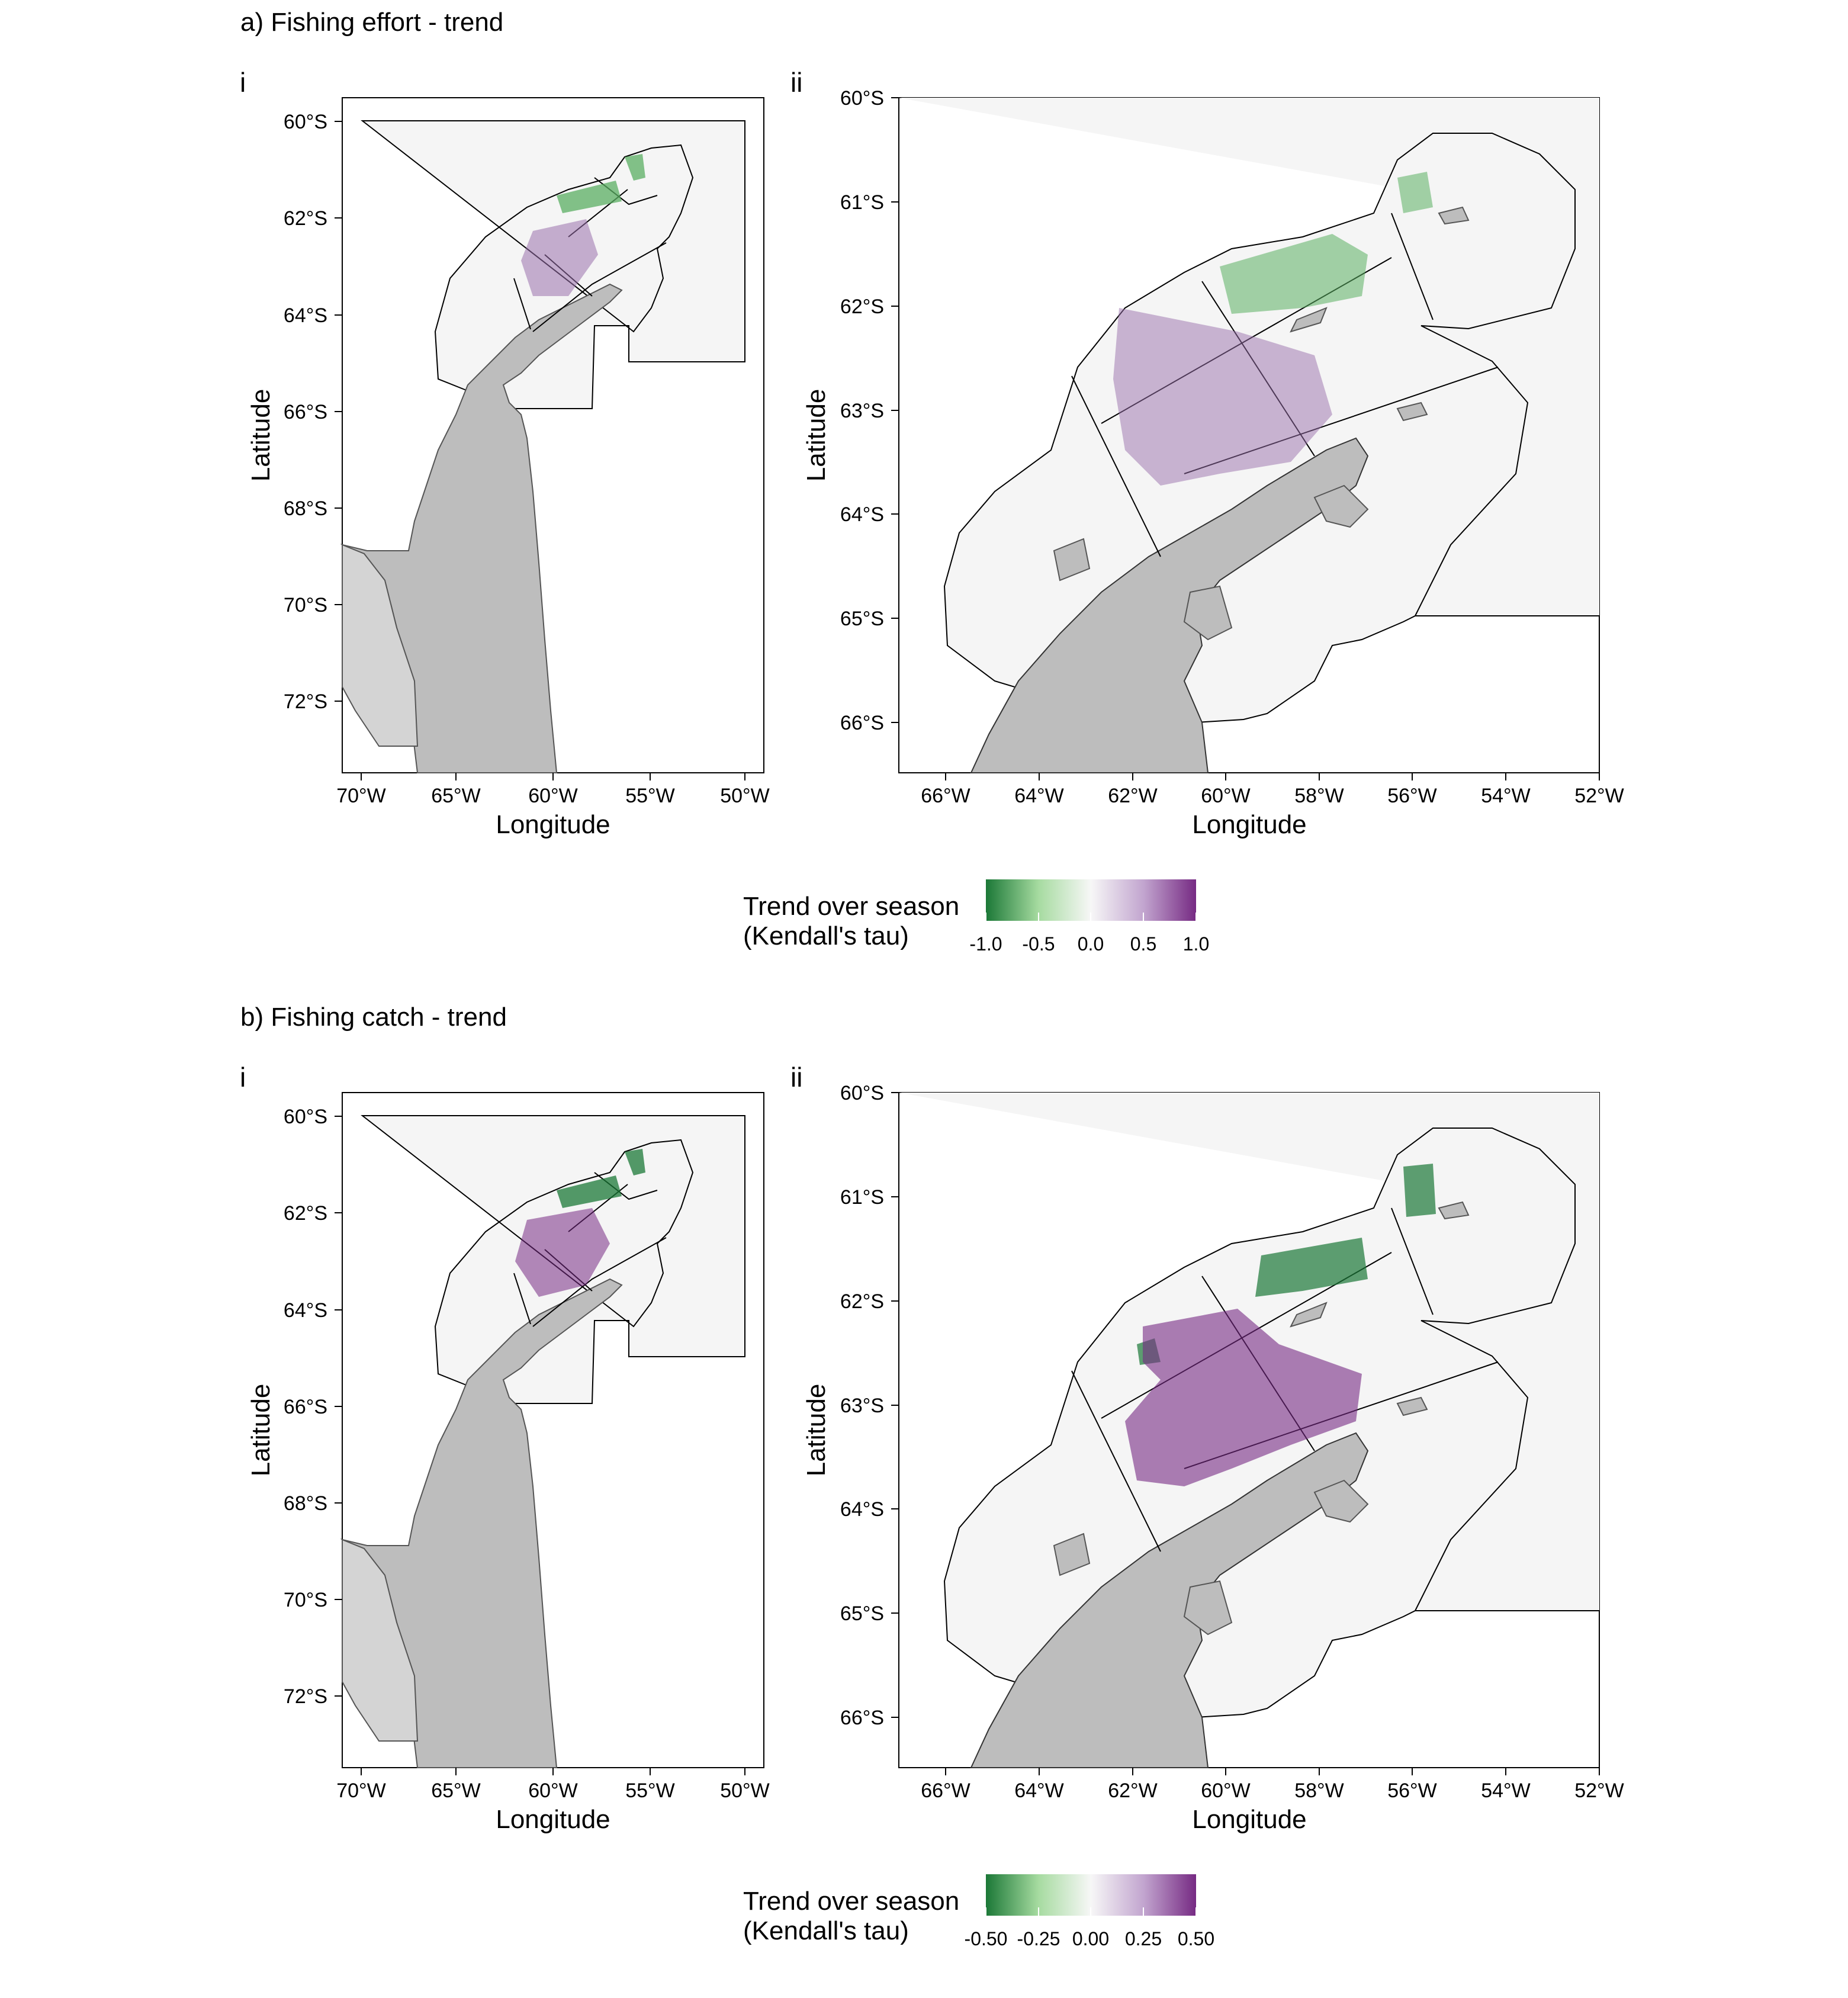 The image size is (1848, 1998). Describe the element at coordinates (862, 514) in the screenshot. I see `map-a-ii-ytick: 64°S` at that location.